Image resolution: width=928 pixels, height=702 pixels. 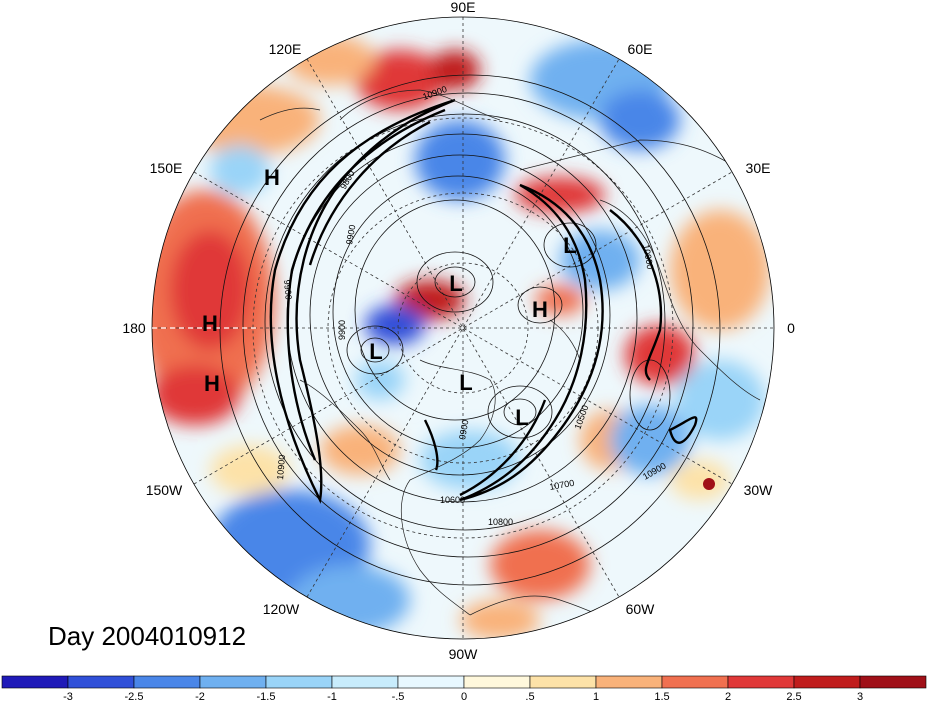 What do you see at coordinates (860, 696) in the screenshot?
I see `colorbar-tick-label: 3` at bounding box center [860, 696].